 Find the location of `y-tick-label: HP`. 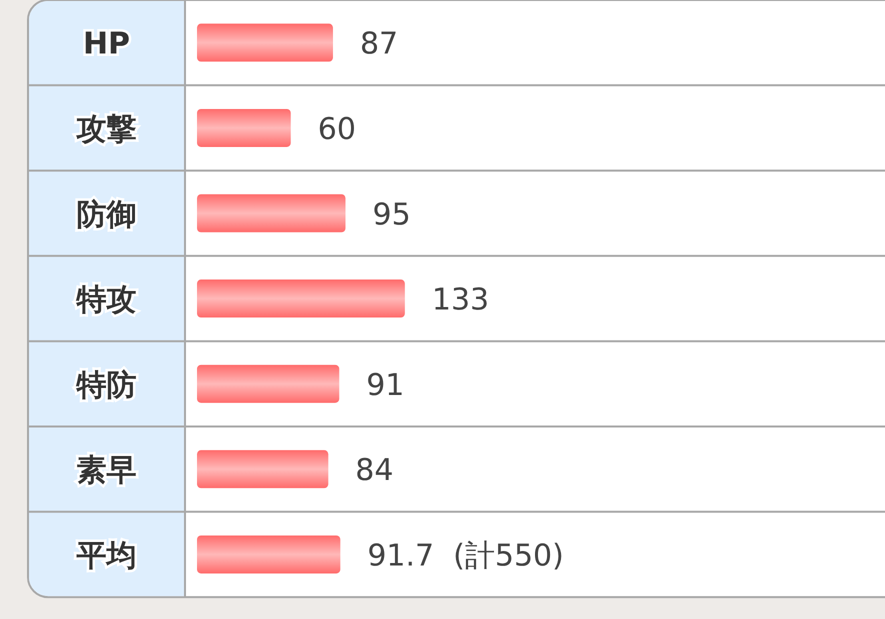

y-tick-label: HP is located at coordinates (106, 44).